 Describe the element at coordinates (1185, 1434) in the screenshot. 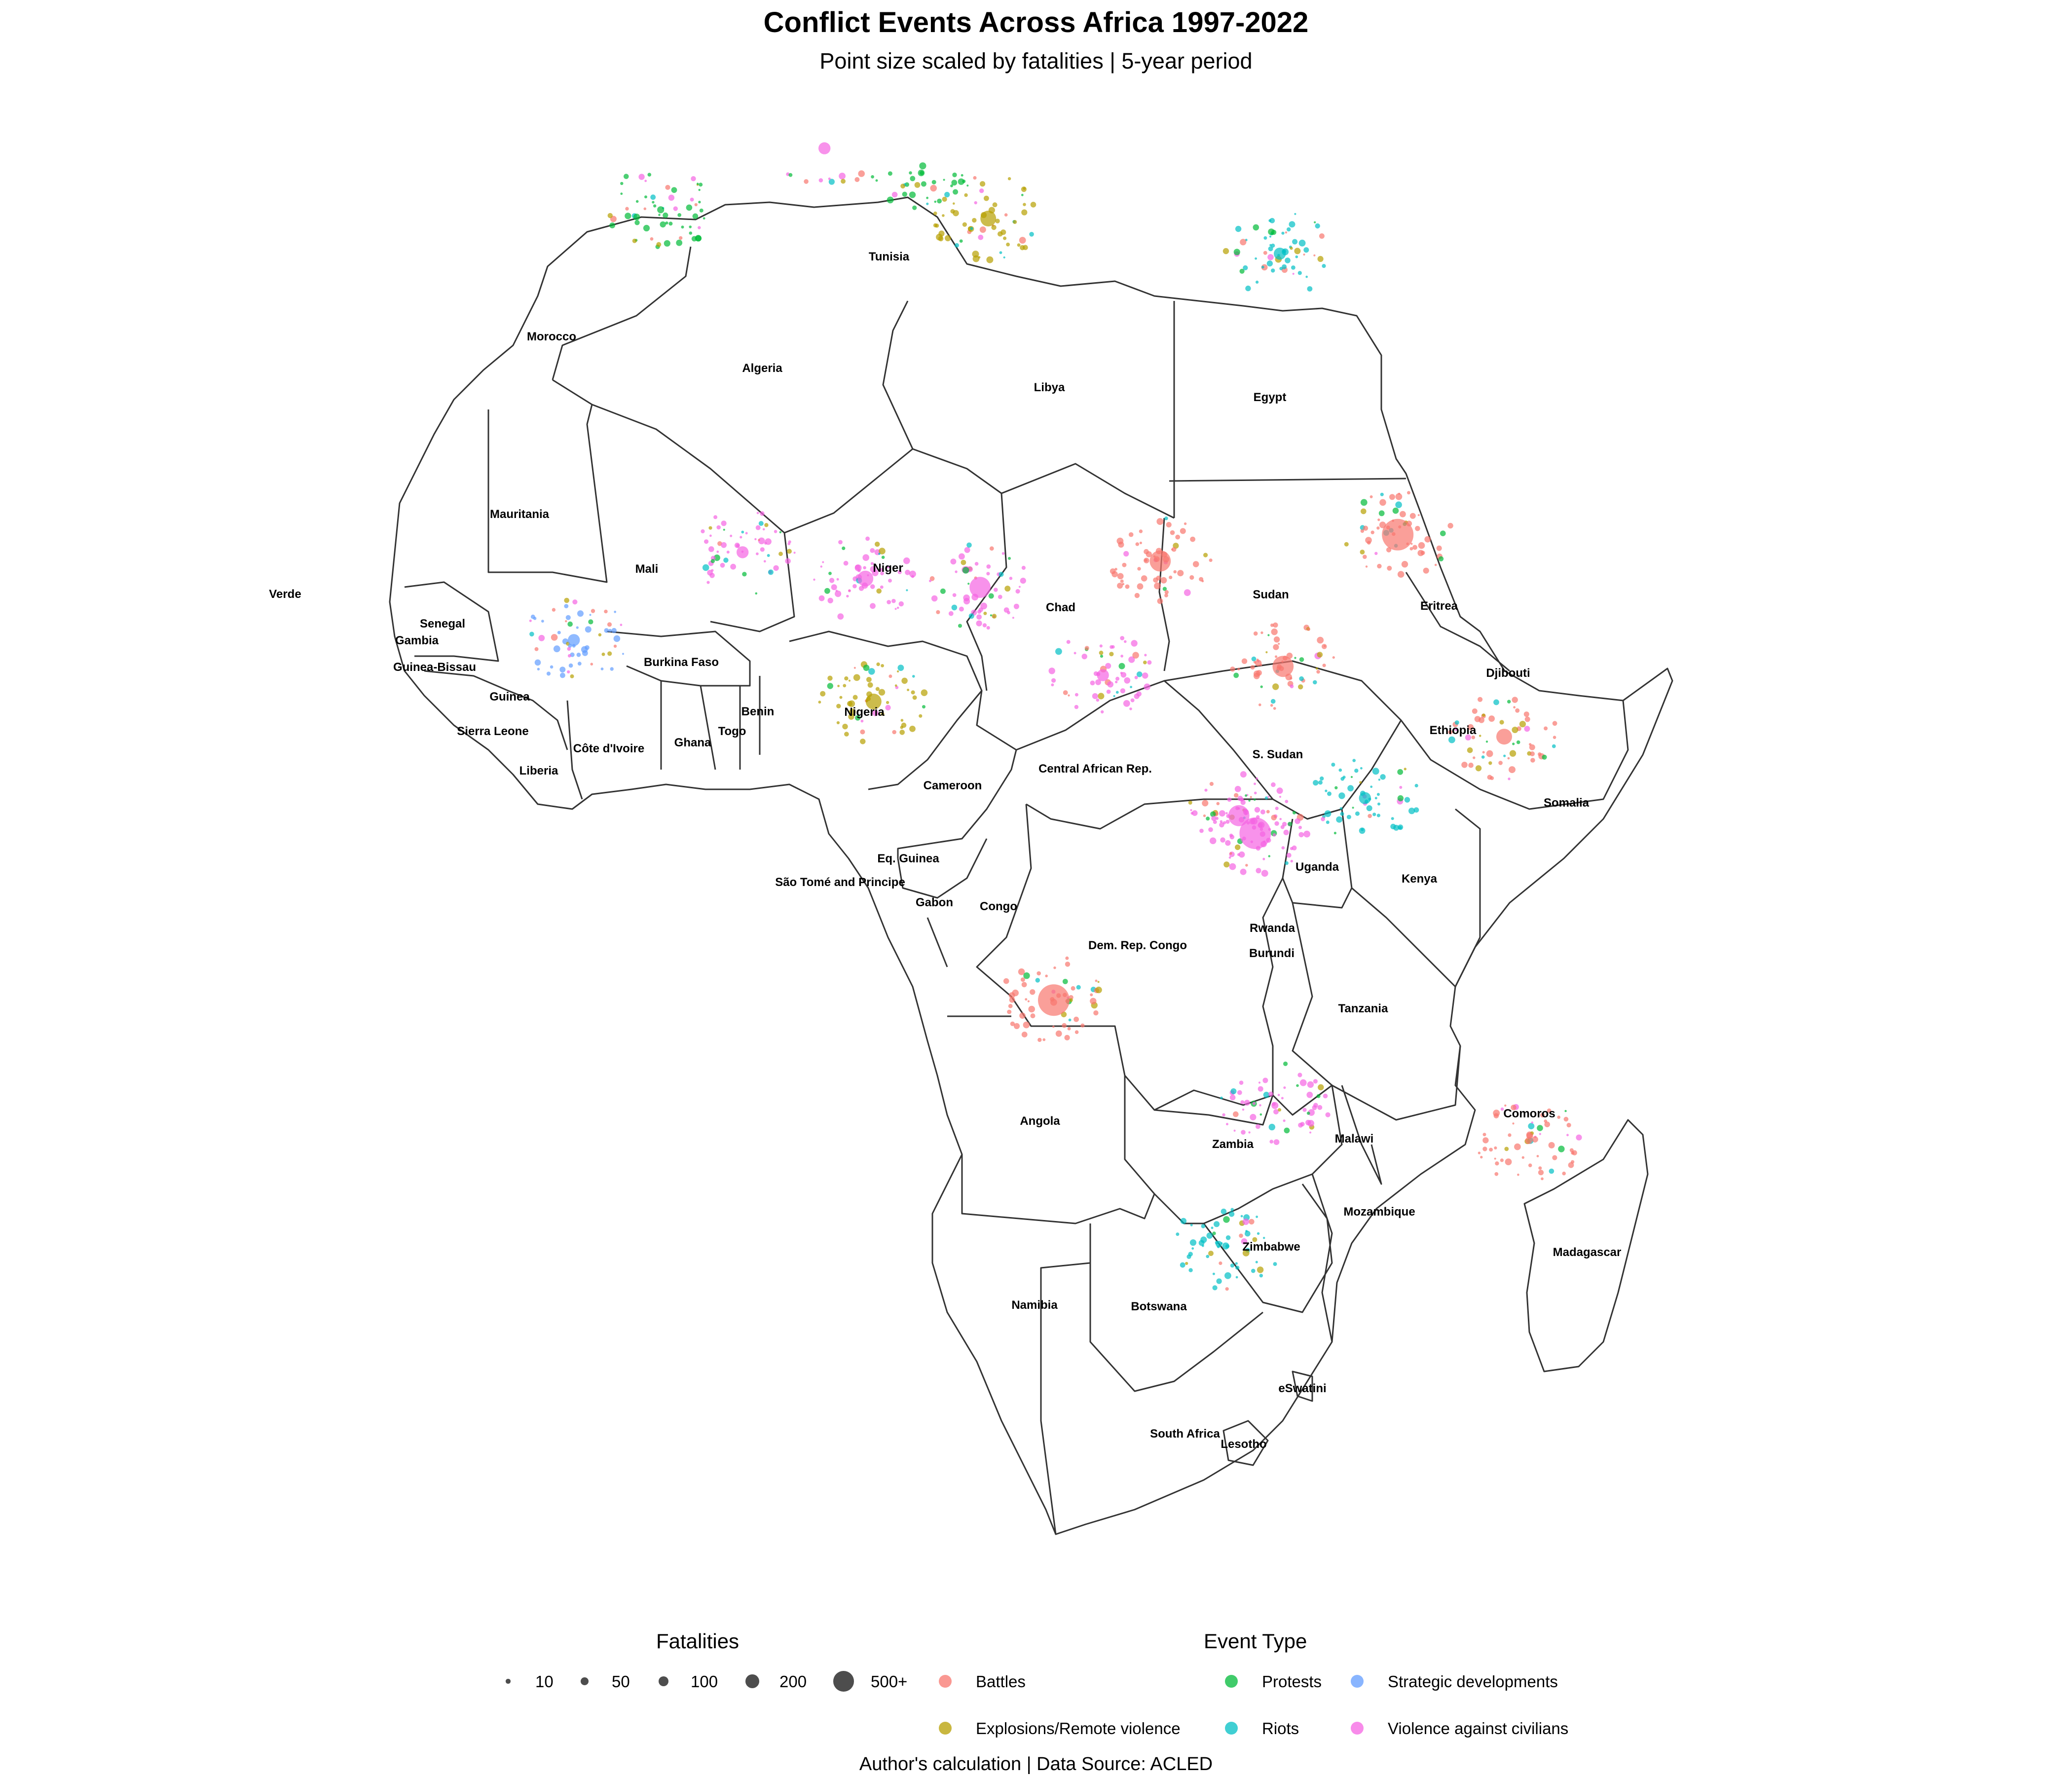

I see `label-south-africa: South Africa` at that location.